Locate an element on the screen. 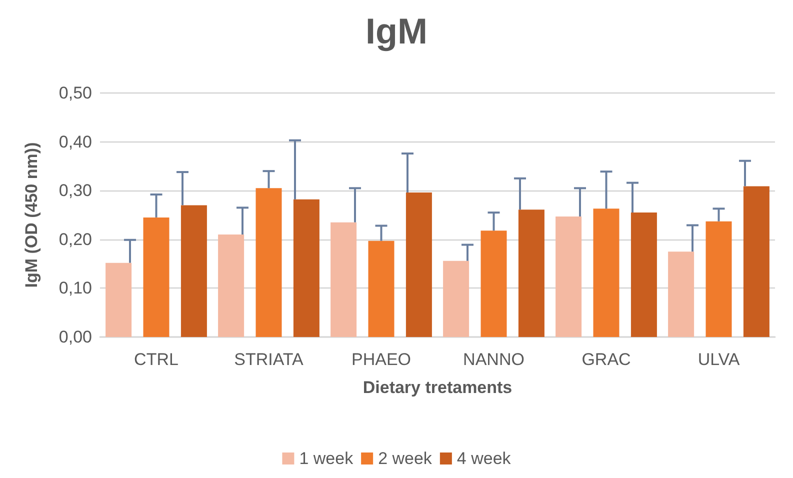  x-tick-label: CTRL is located at coordinates (156, 359).